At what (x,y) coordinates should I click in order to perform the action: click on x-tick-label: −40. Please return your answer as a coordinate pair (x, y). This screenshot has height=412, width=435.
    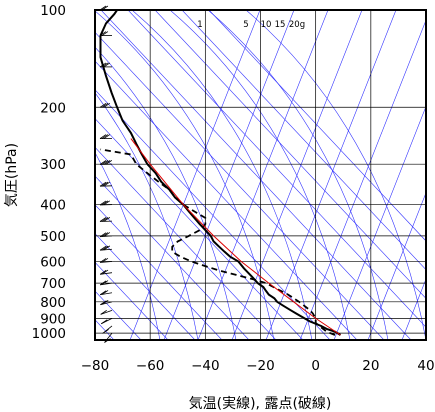
    Looking at the image, I should click on (205, 366).